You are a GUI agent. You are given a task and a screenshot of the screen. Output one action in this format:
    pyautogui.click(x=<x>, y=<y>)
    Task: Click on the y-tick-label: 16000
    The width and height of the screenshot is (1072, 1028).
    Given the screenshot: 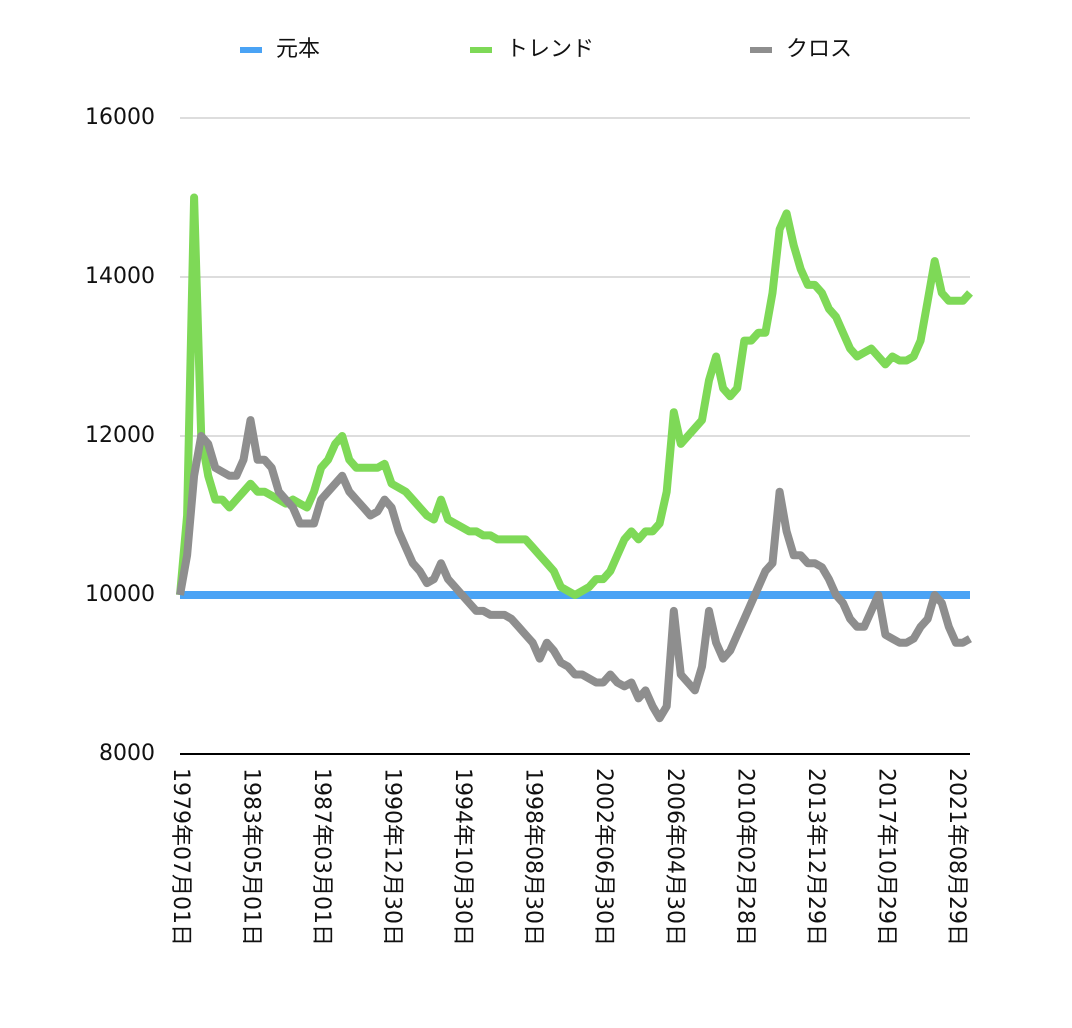 What is the action you would take?
    pyautogui.click(x=120, y=117)
    